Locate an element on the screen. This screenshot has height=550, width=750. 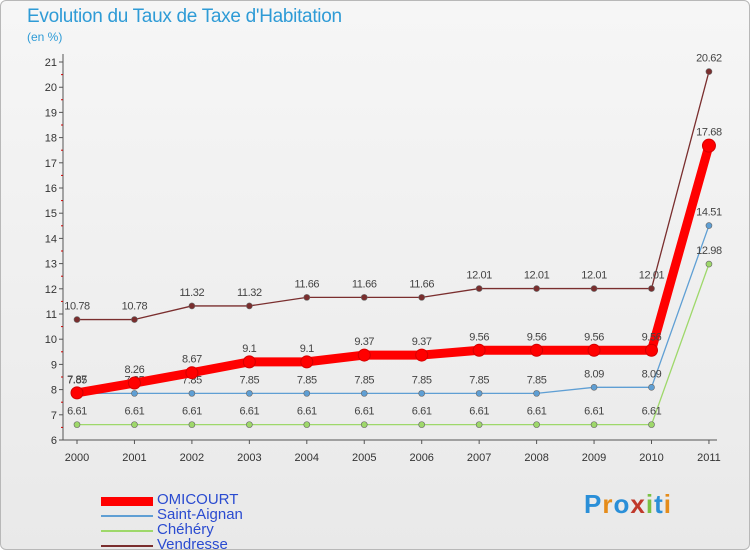
legend-label: Chéhéry is located at coordinates (185, 529).